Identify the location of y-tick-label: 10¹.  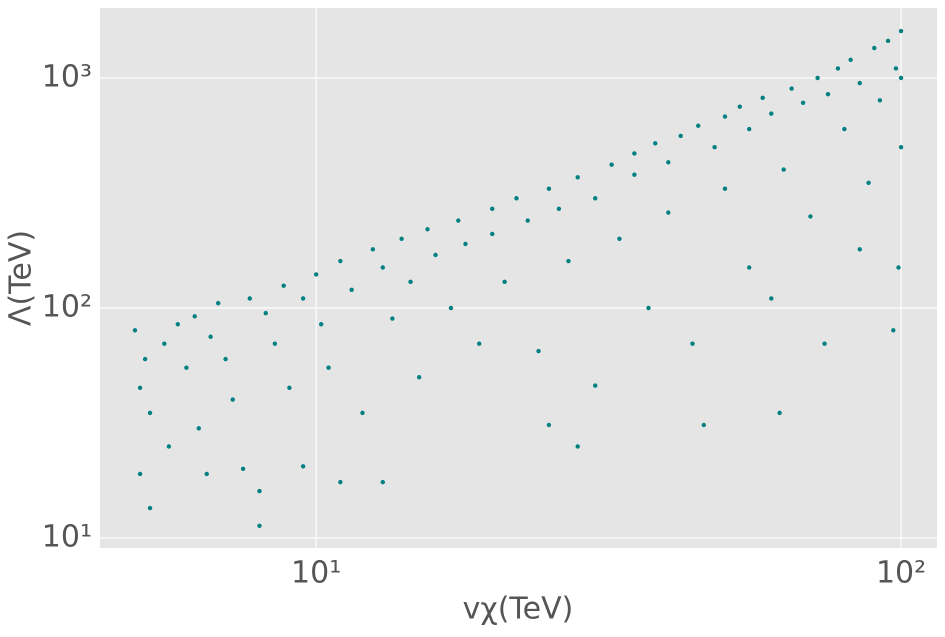
(67, 537).